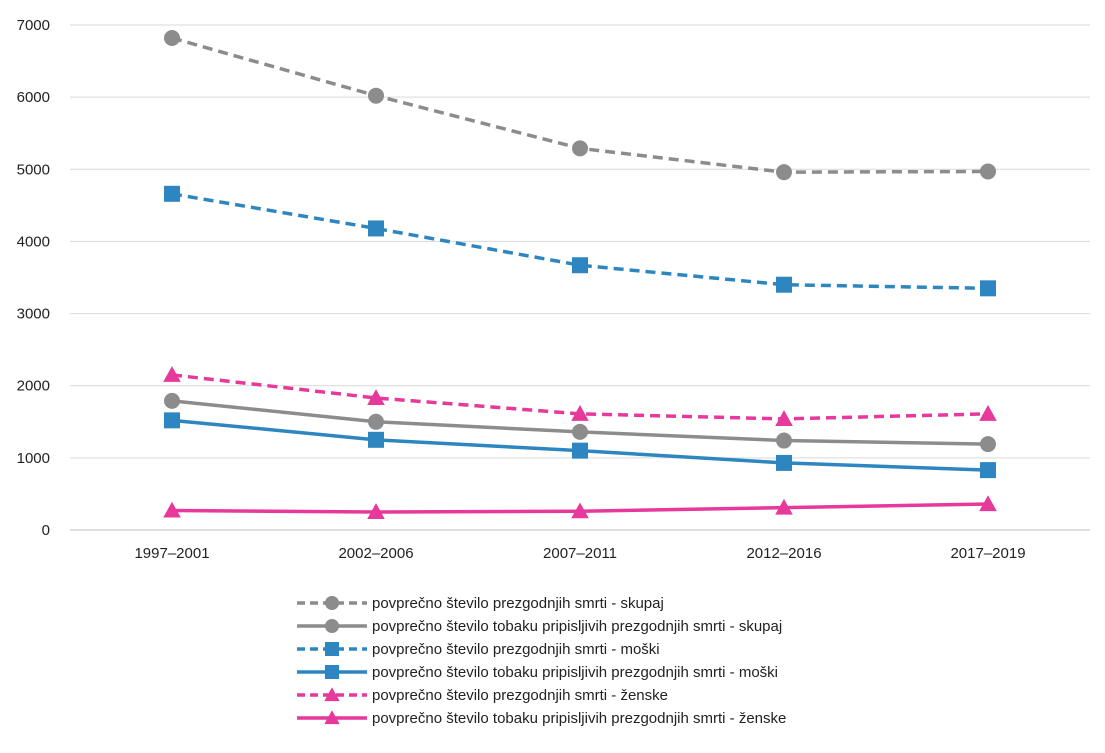 This screenshot has width=1105, height=753. Describe the element at coordinates (46, 530) in the screenshot. I see `y-tick-label: 0` at that location.